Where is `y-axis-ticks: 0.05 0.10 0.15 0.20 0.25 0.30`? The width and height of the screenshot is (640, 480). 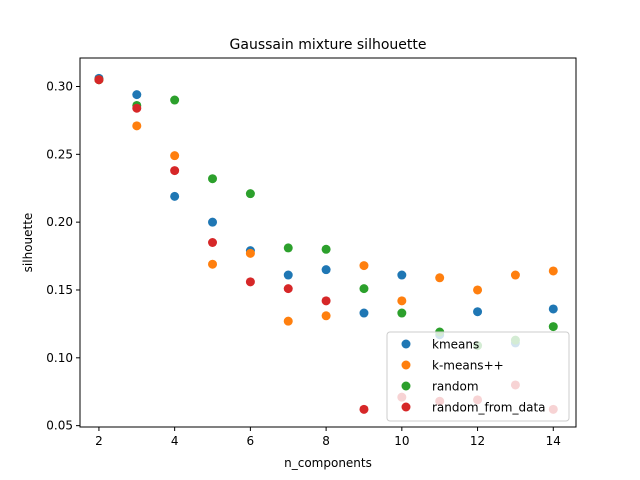 y-axis-ticks: 0.05 0.10 0.15 0.20 0.25 0.30 is located at coordinates (63, 256).